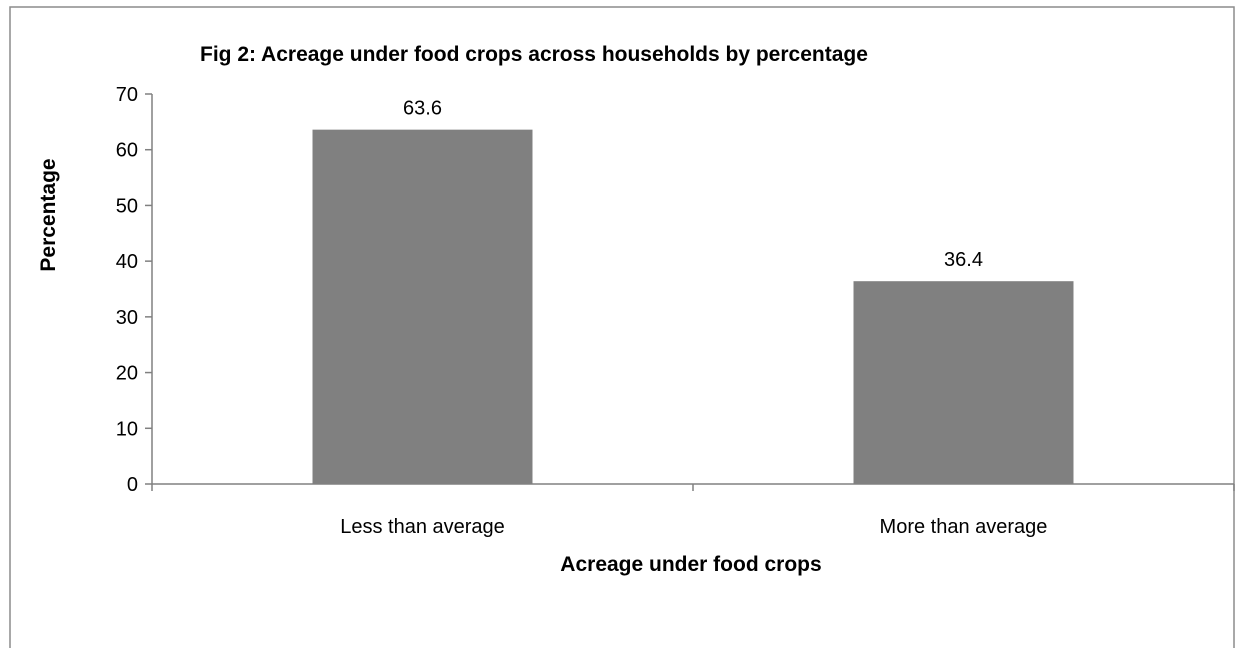  Describe the element at coordinates (127, 262) in the screenshot. I see `y-tick-label: 40` at that location.